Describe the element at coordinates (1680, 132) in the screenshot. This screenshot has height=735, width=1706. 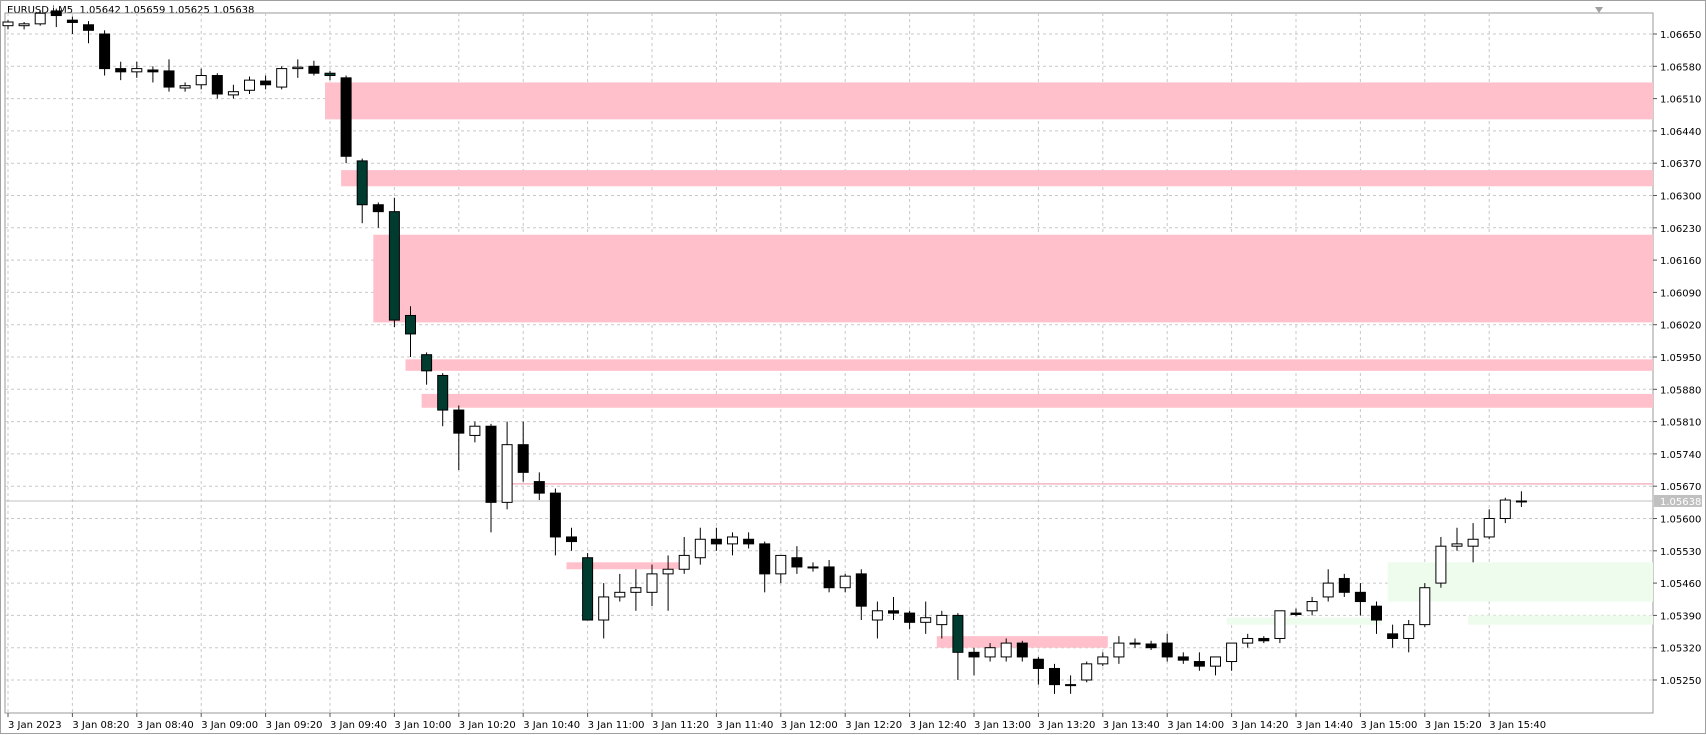
I see `y-tick-label: 1.06440` at that location.